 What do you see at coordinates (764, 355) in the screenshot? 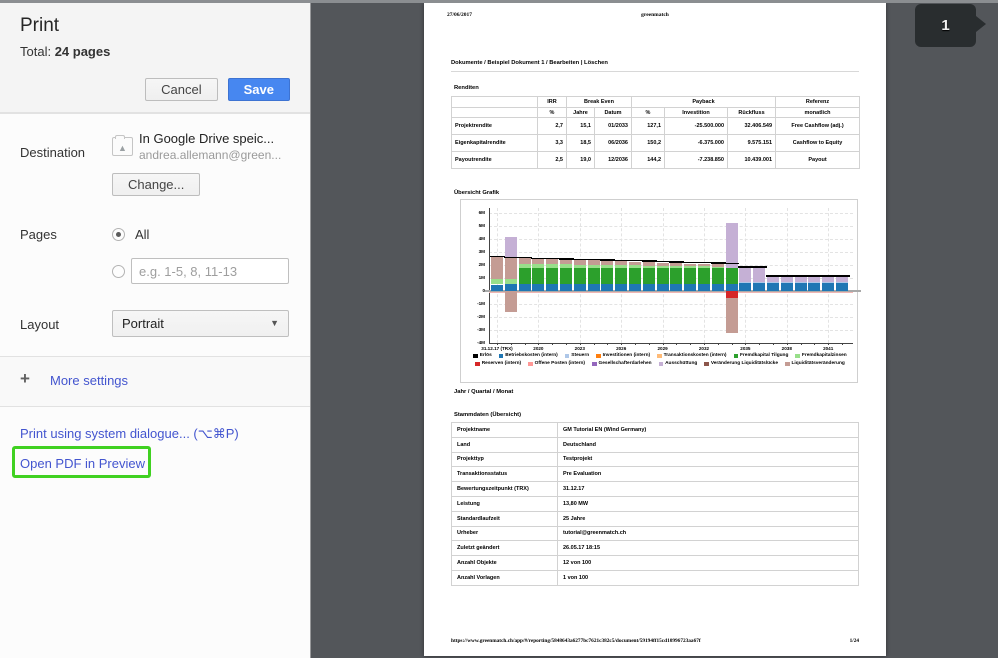
I see `legend-label: Fremdkapital Tilgung` at bounding box center [764, 355].